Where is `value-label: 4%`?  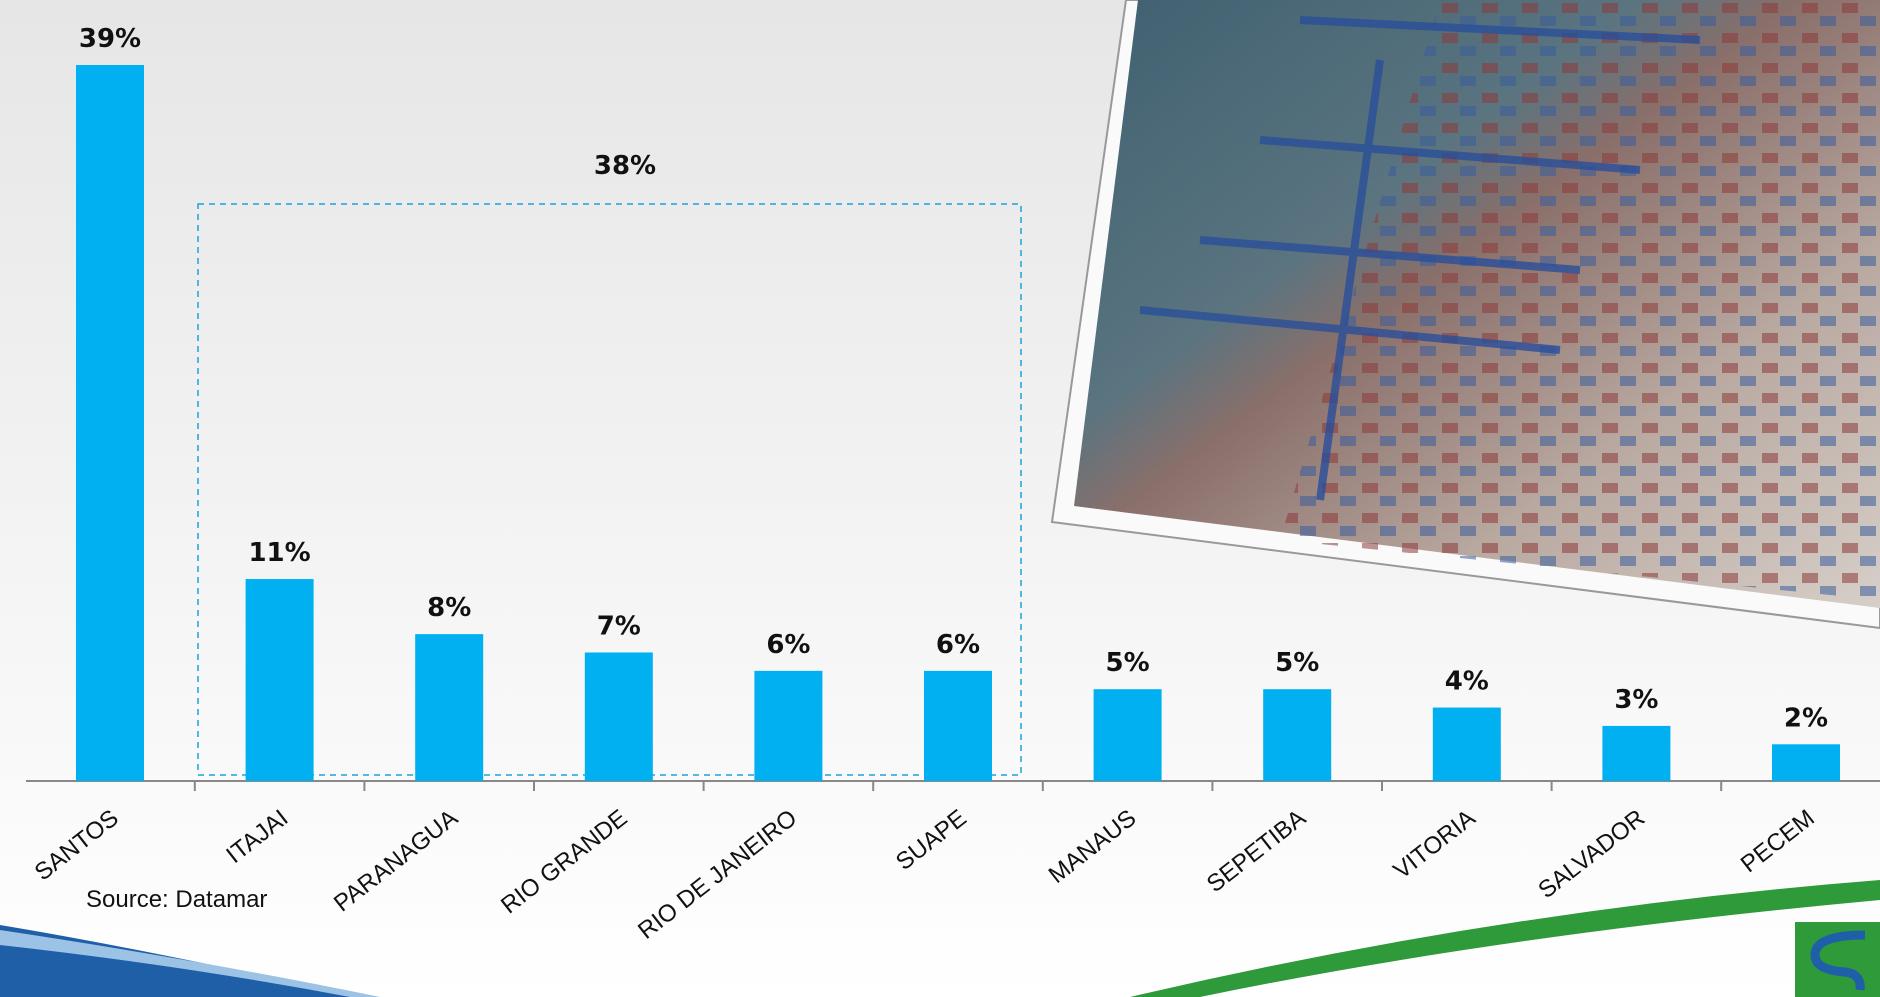
value-label: 4% is located at coordinates (1467, 682).